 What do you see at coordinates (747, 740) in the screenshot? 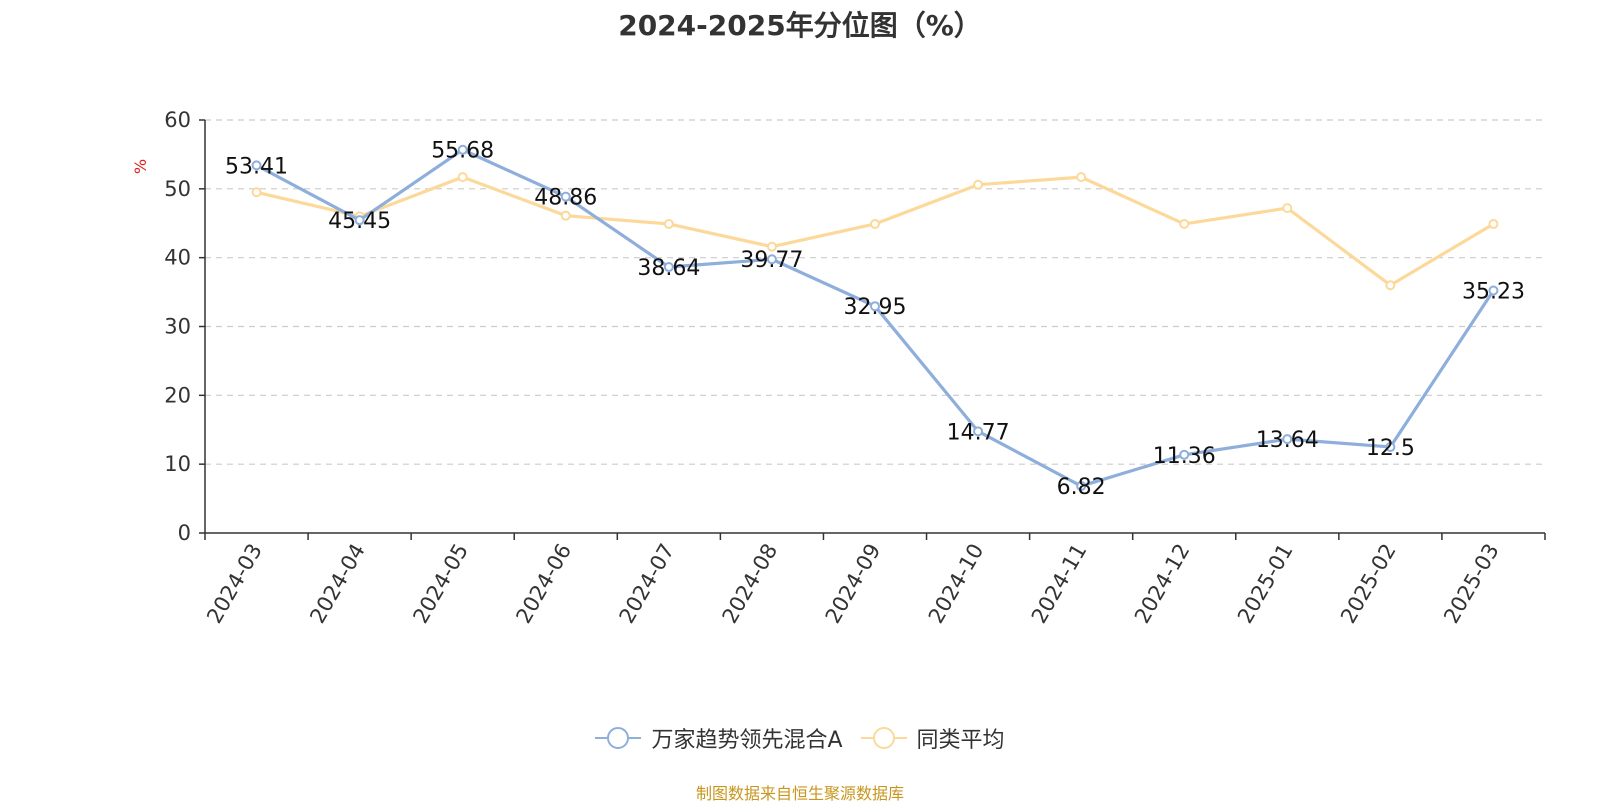
I see `legend-label-fund: 万家趋势领先混合A` at bounding box center [747, 740].